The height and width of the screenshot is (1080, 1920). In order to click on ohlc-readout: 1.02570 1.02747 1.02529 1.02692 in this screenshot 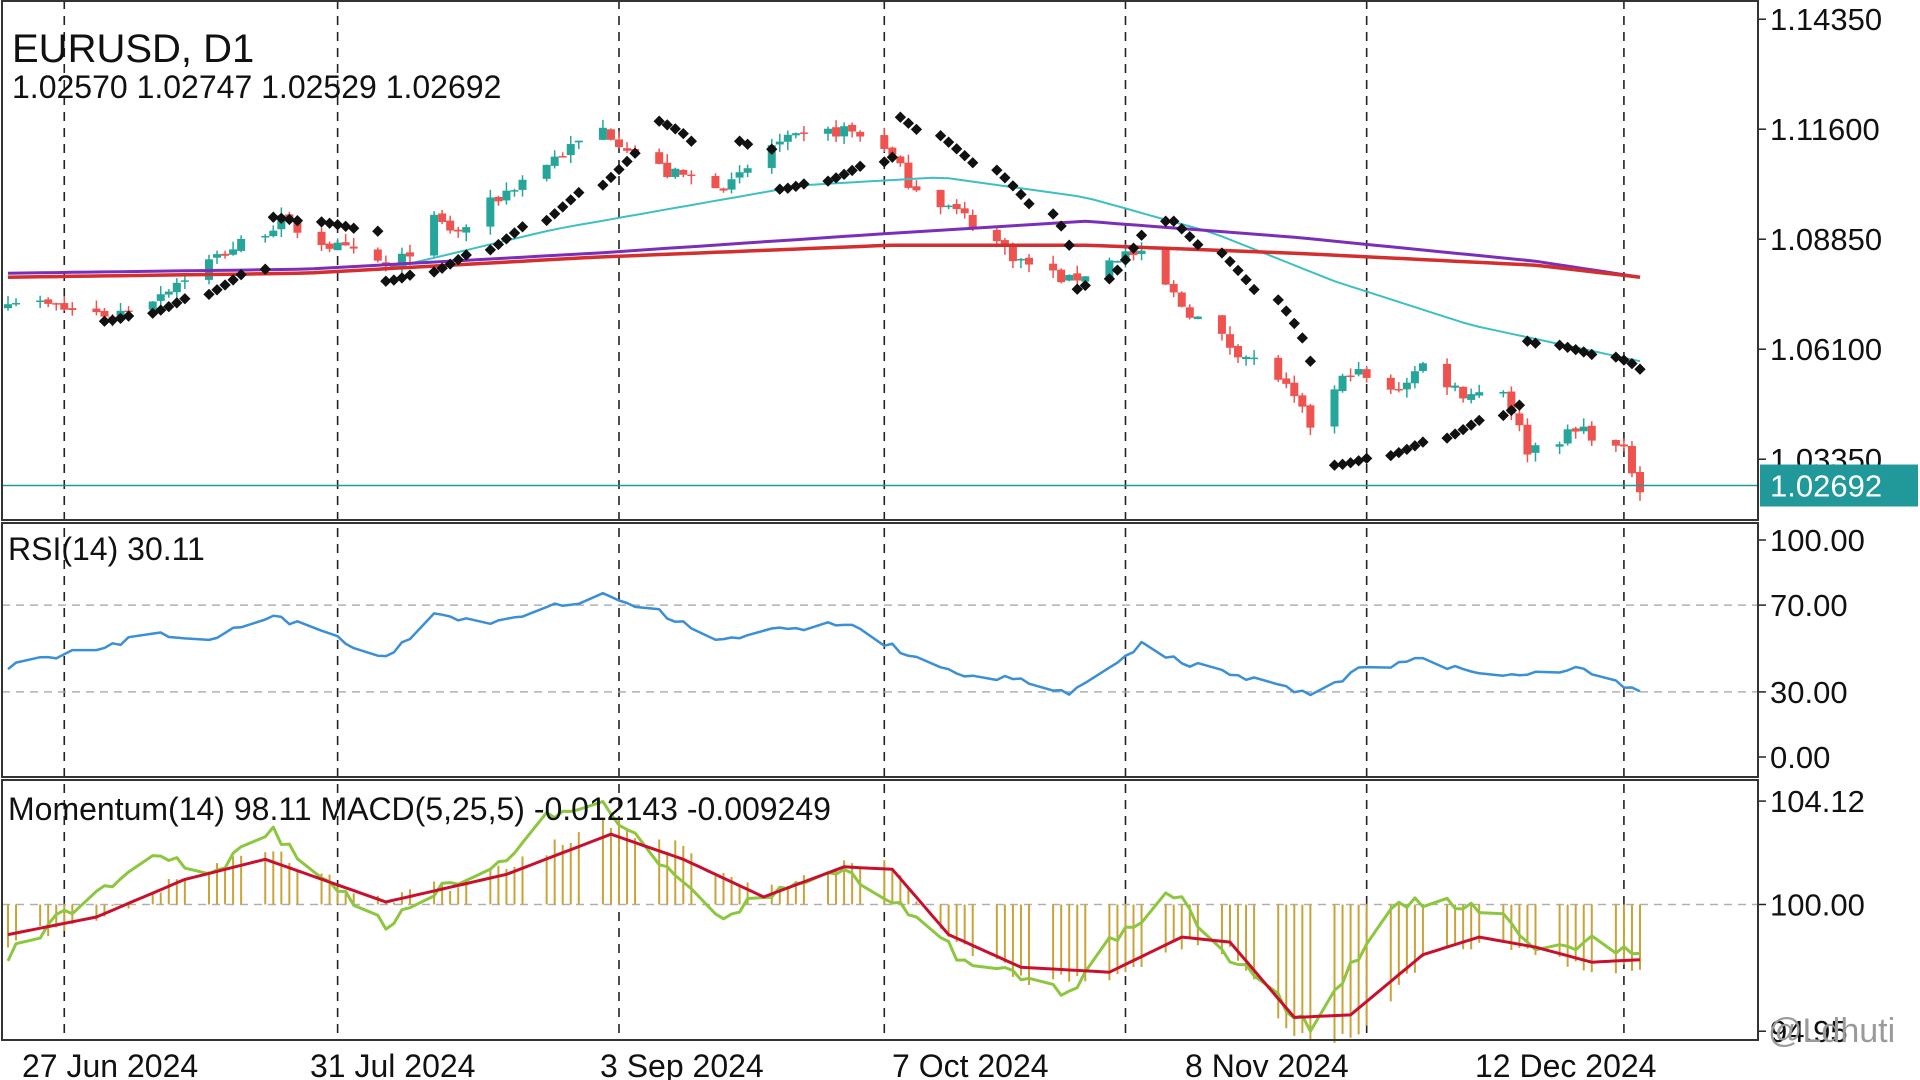, I will do `click(256, 87)`.